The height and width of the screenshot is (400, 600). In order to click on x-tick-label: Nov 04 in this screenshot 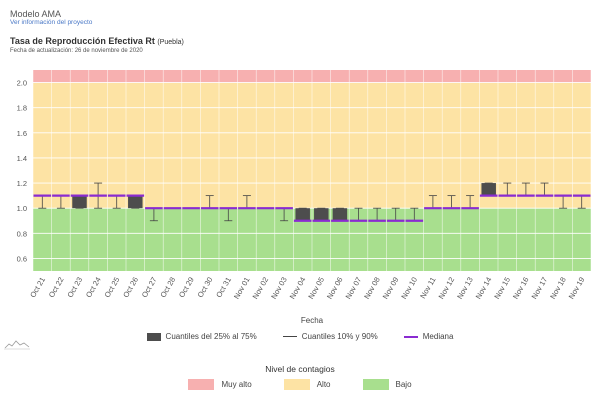, I will do `click(298, 288)`.